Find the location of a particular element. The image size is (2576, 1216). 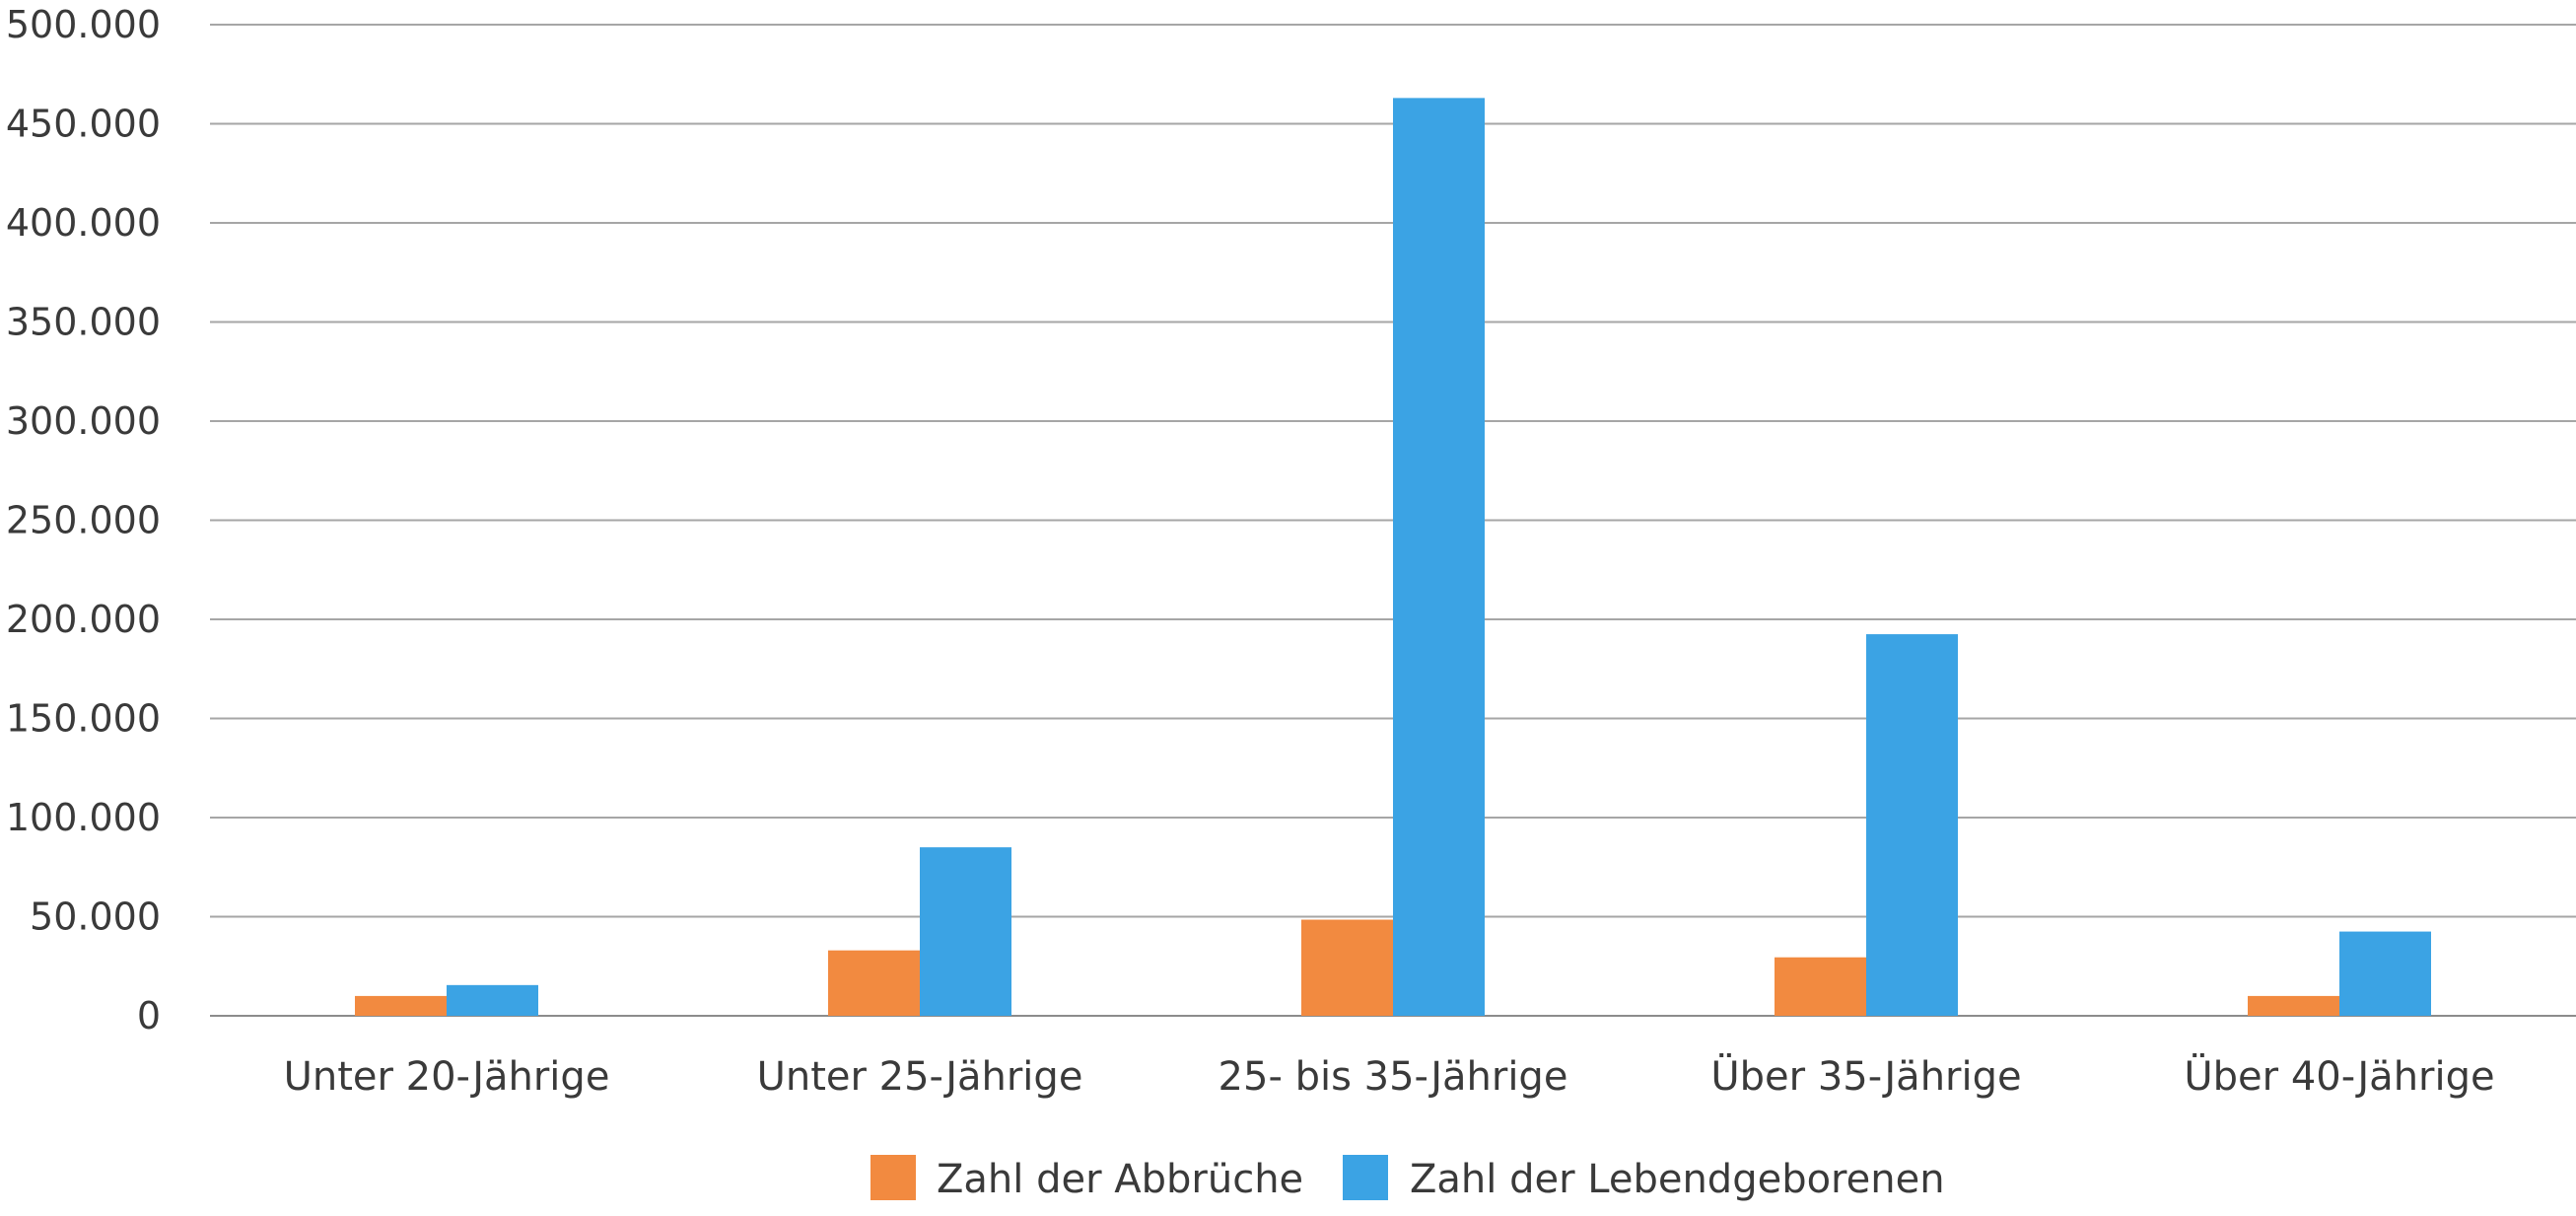

legend-item: Zahl der Lebendgeborenen is located at coordinates (1644, 1178).